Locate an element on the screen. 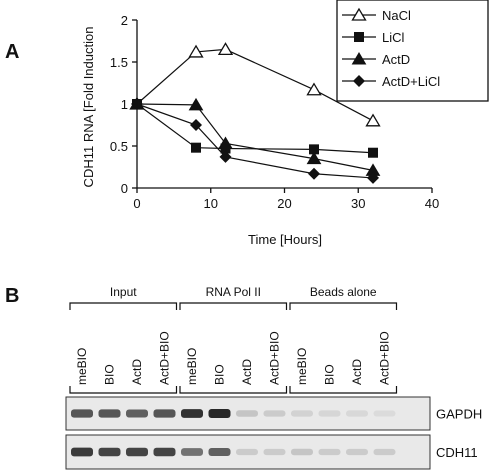 This screenshot has width=498, height=474. lane-group-label: Beads alone is located at coordinates (343, 292).